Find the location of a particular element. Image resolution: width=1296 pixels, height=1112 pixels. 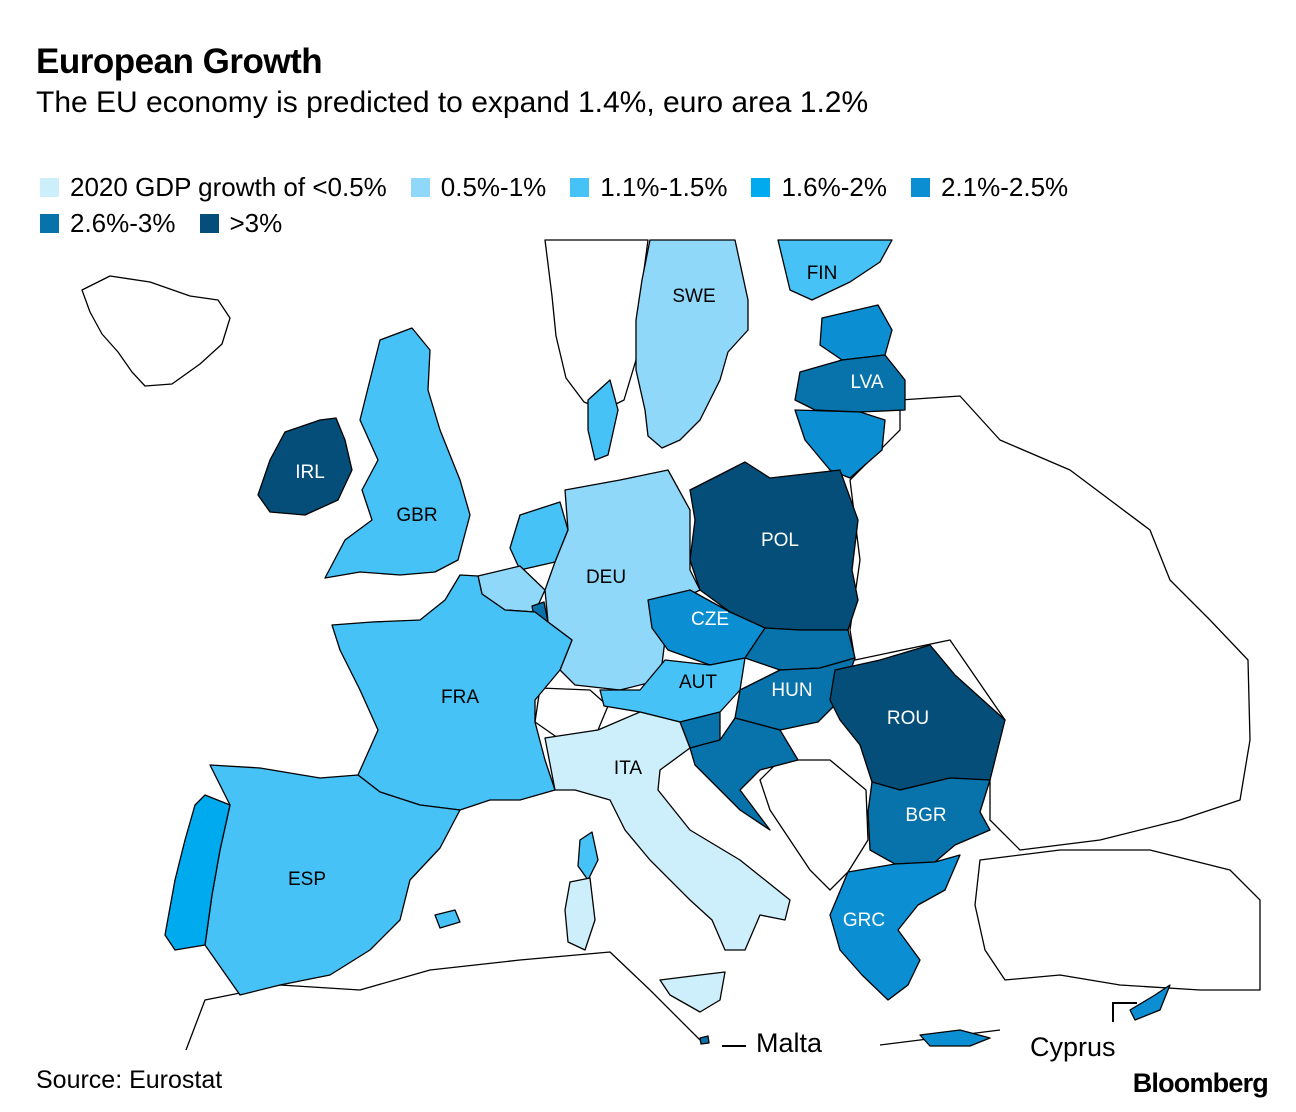

legend-item-11-15: 1.1%-1.5% is located at coordinates (648, 187).